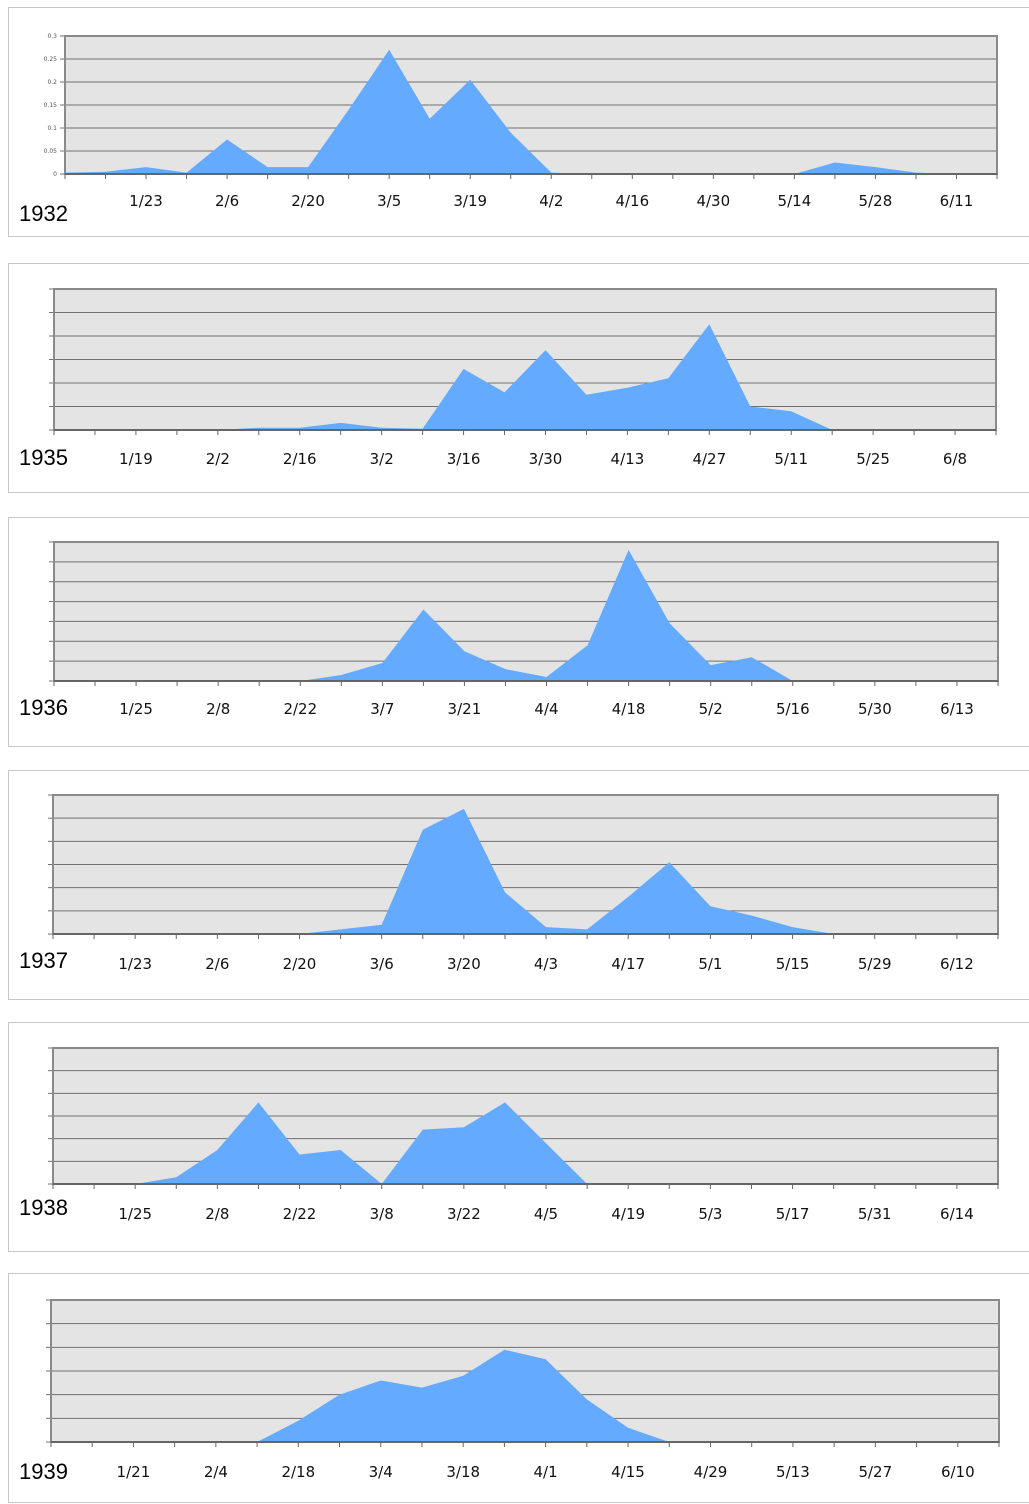 Image resolution: width=1029 pixels, height=1504 pixels. Describe the element at coordinates (791, 459) in the screenshot. I see `x-tick-label: 5/11` at that location.